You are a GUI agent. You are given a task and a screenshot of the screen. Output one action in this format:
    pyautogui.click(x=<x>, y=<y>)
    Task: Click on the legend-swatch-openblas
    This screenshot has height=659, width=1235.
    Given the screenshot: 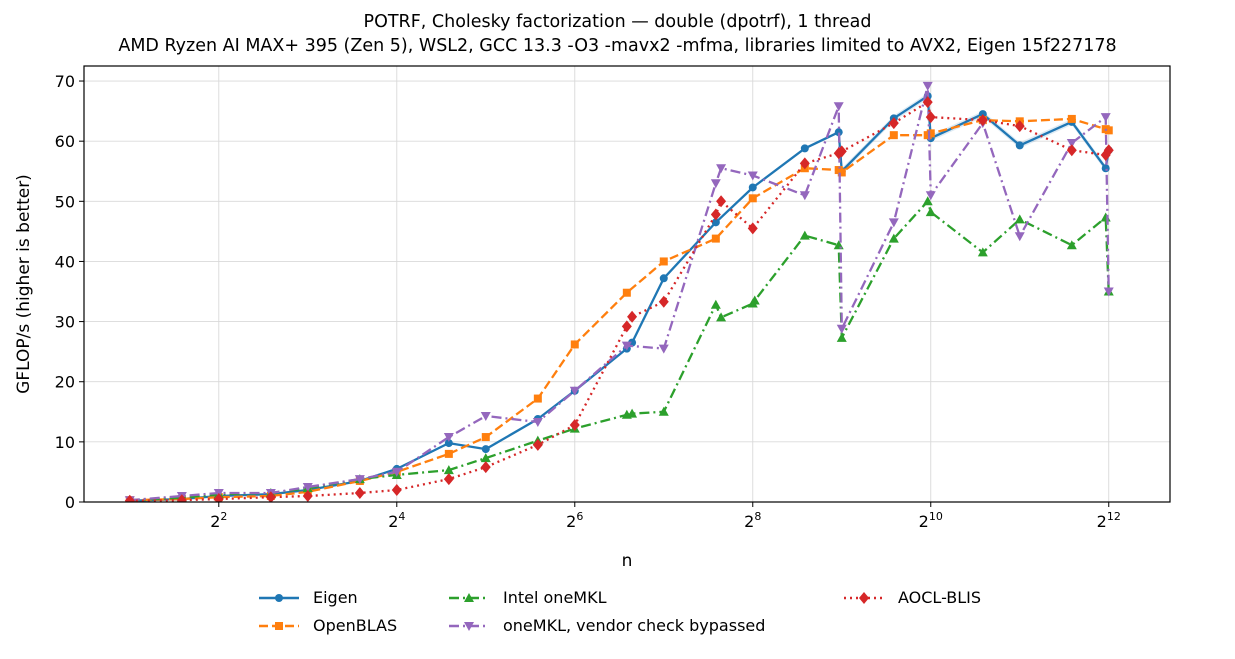 What is the action you would take?
    pyautogui.click(x=279, y=626)
    